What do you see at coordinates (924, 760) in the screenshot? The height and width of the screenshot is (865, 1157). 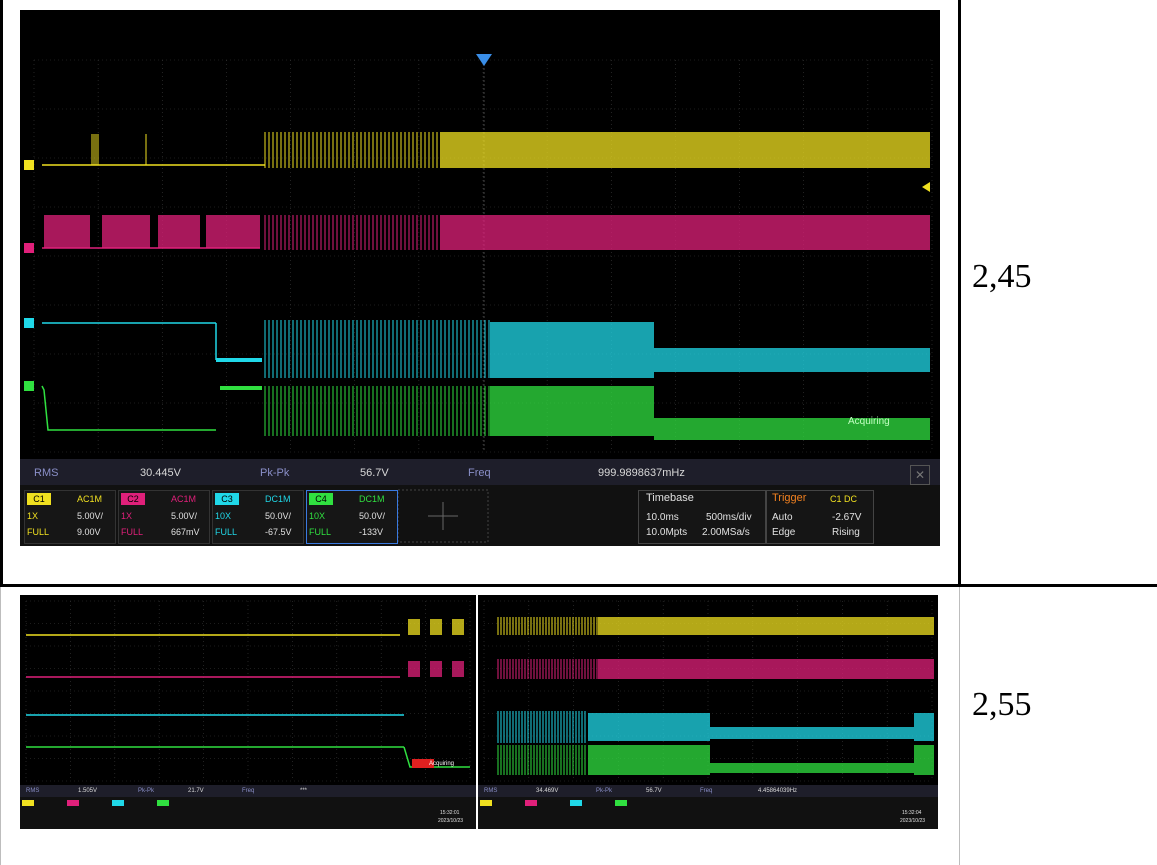 I see `ch4-tail` at bounding box center [924, 760].